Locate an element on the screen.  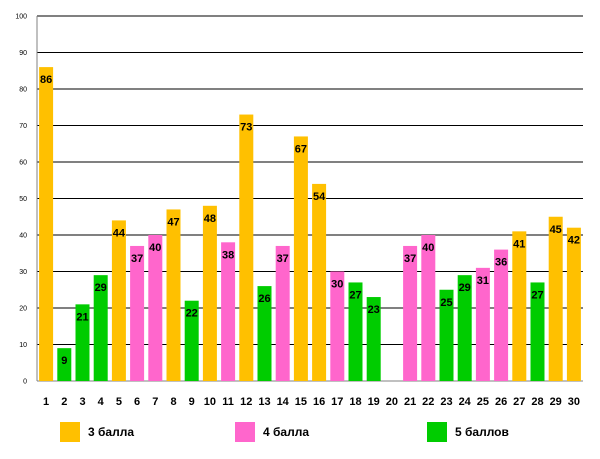
data-label: 23 is located at coordinates (374, 310).